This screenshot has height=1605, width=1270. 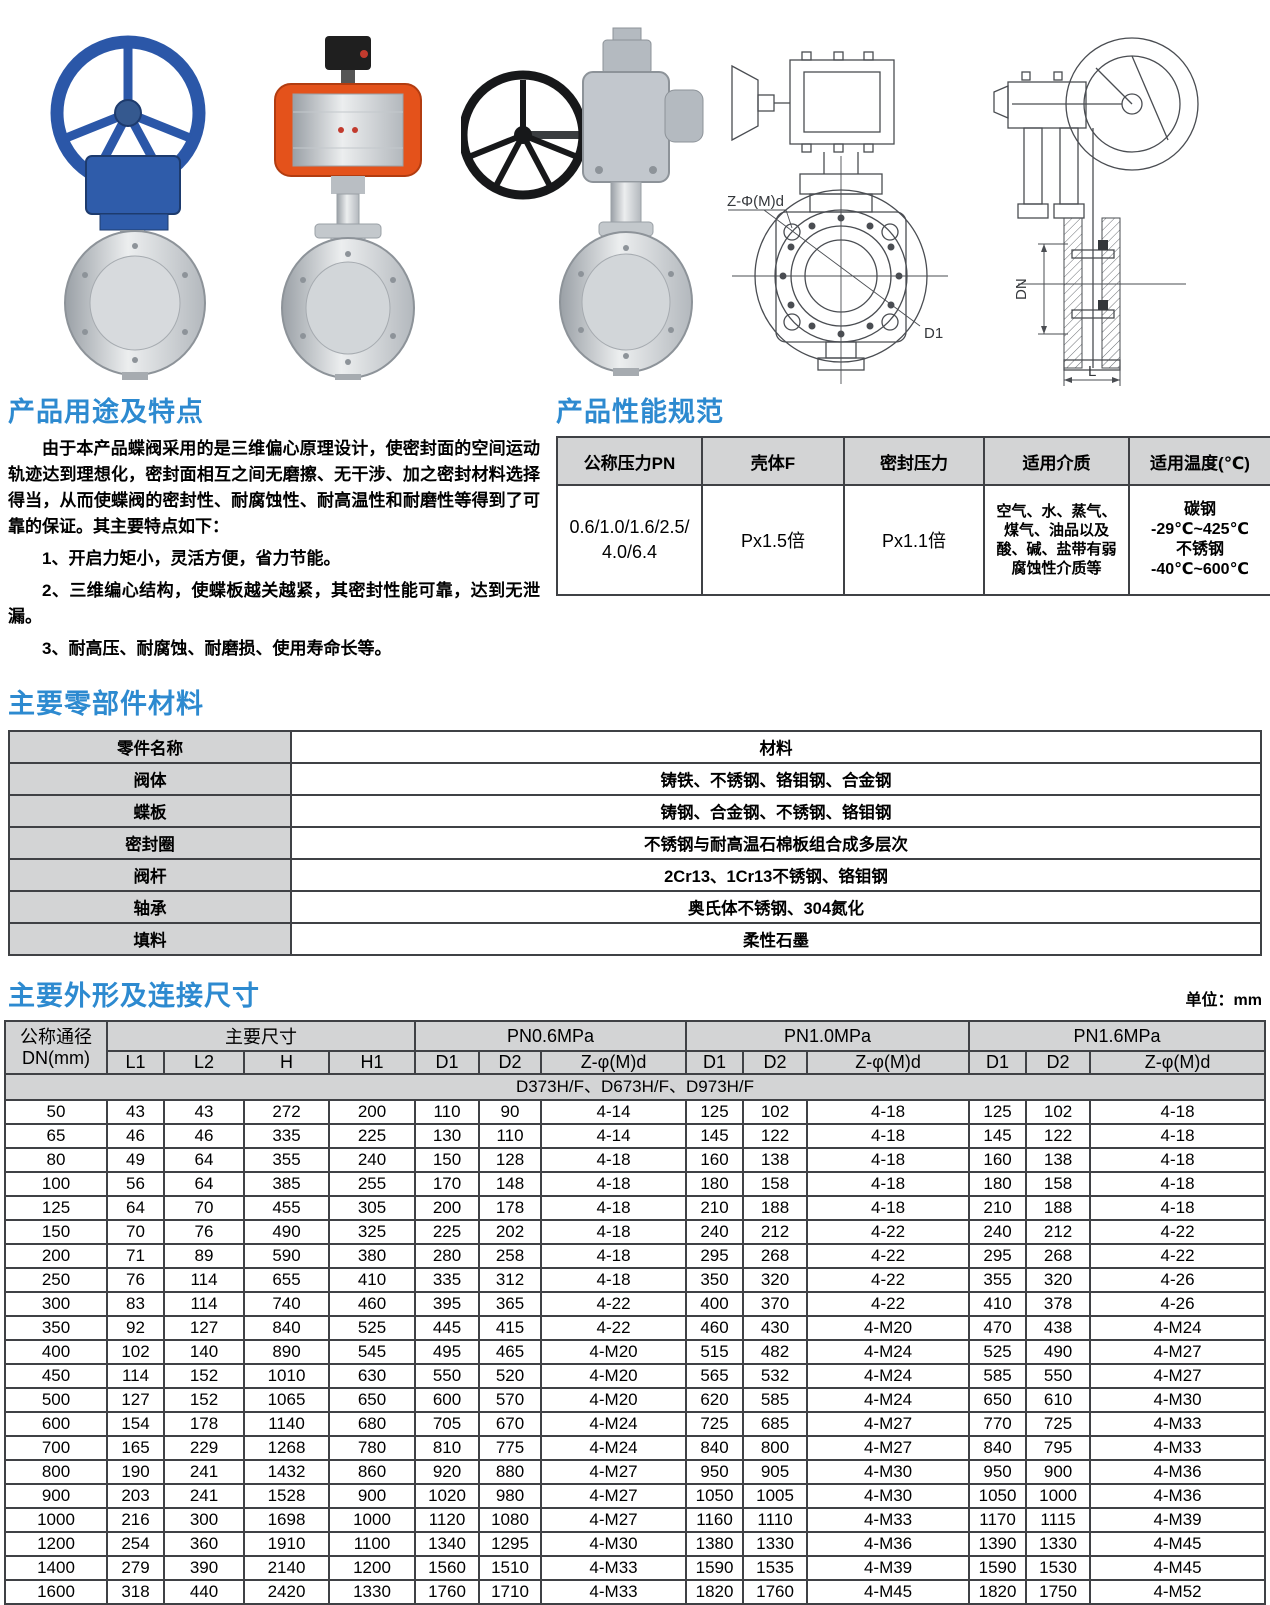 I want to click on dimension-cell: 880, so click(x=510, y=1472).